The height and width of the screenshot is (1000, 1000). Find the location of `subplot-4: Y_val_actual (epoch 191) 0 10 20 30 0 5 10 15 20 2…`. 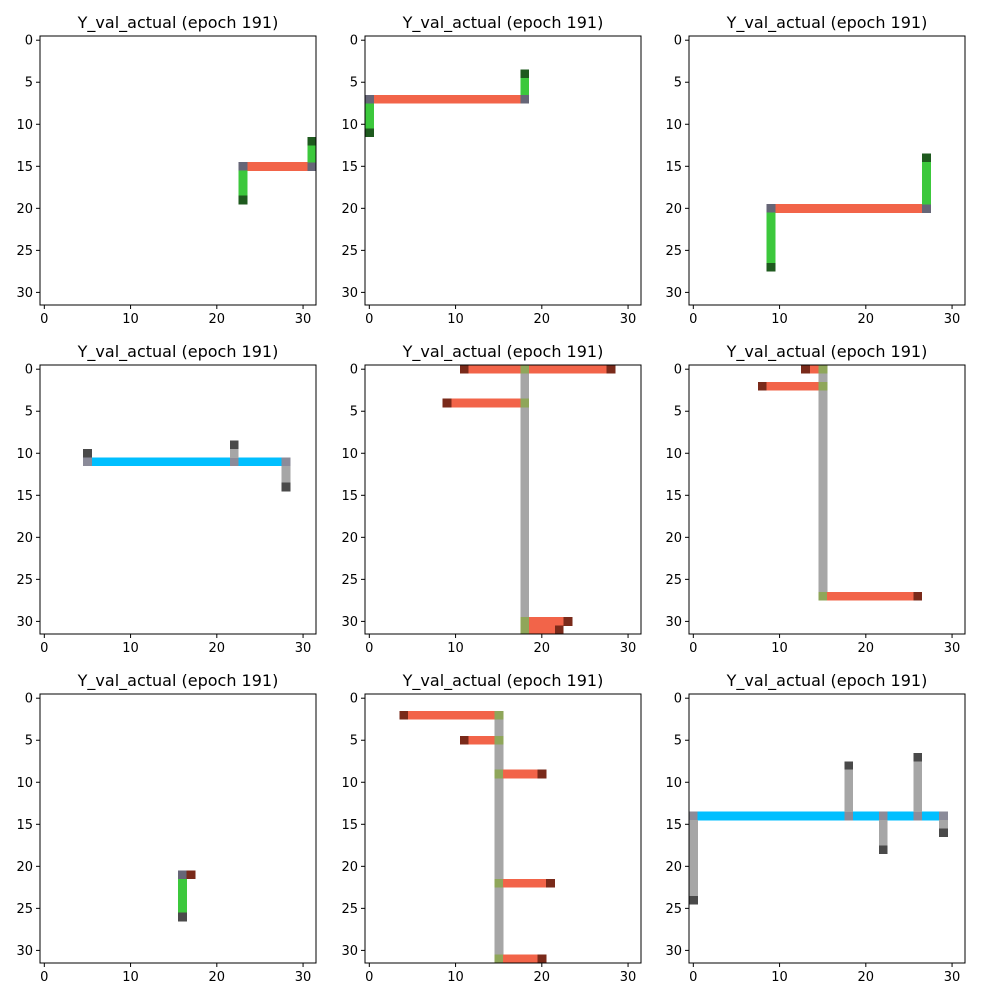

subplot-4: Y_val_actual (epoch 191) 0 10 20 30 0 5 10 15 20 2… is located at coordinates (166, 499).